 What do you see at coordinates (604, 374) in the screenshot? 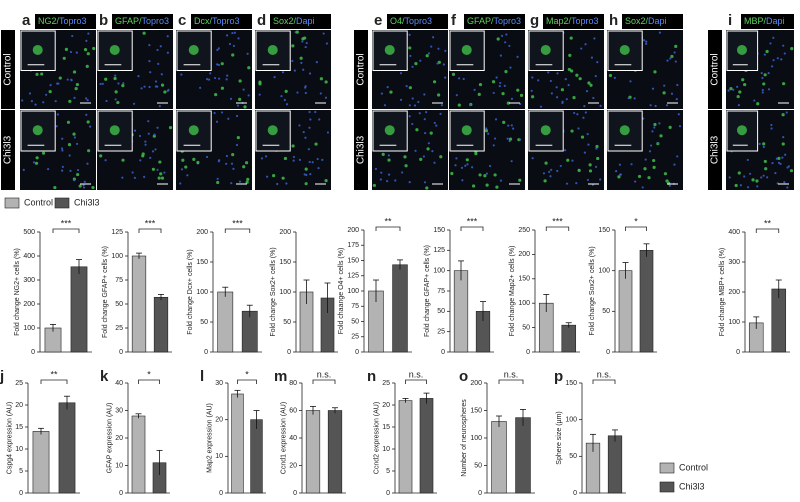
I see `significance: n.s.` at bounding box center [604, 374].